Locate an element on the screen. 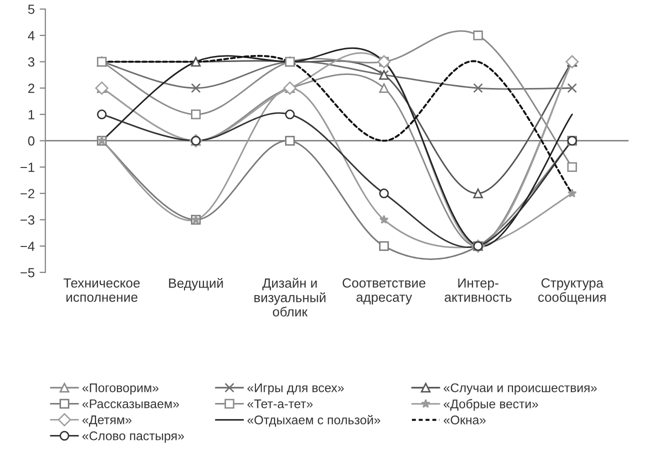  x-tick-label: Структура сообщения is located at coordinates (572, 291).